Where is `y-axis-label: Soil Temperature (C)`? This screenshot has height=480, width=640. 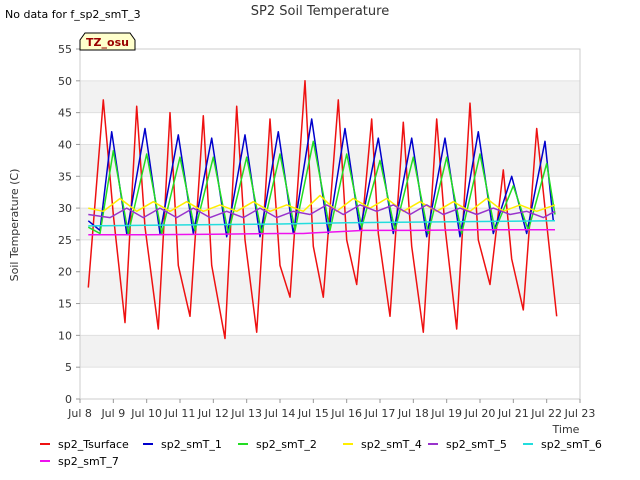 y-axis-label: Soil Temperature (C) is located at coordinates (14, 225).